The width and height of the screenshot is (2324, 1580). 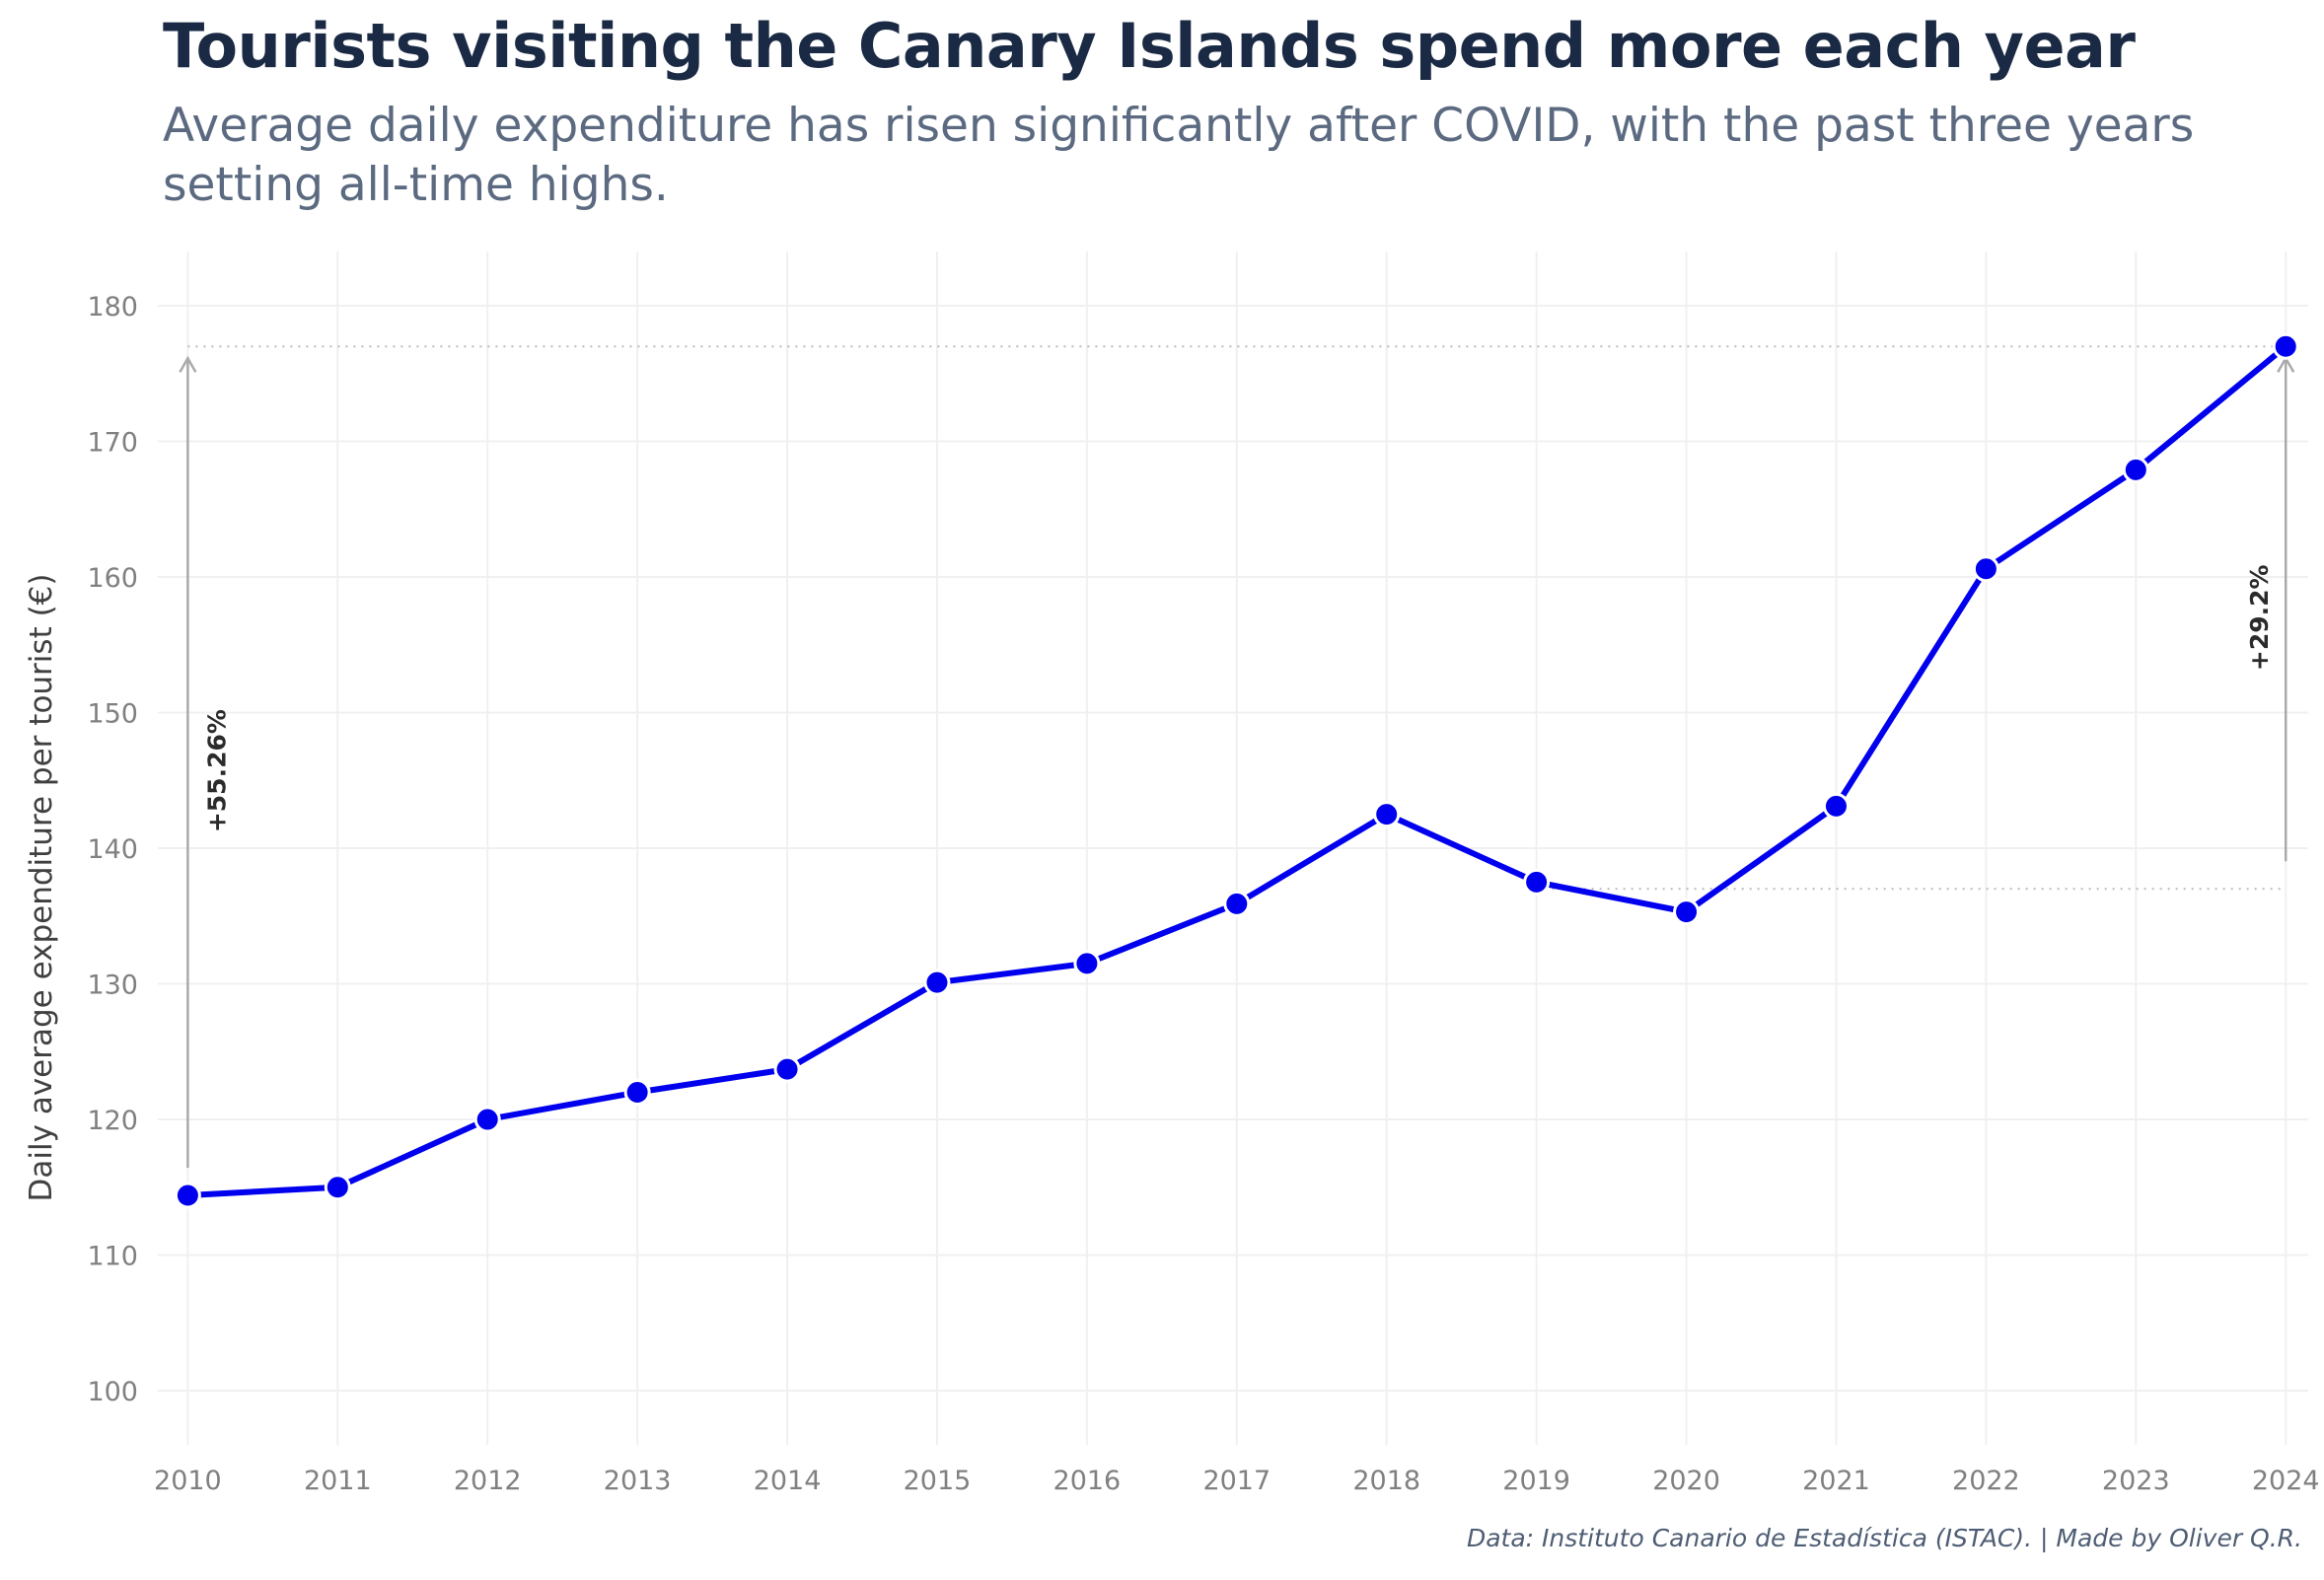 What do you see at coordinates (2136, 1481) in the screenshot?
I see `x-tick-label: 2023` at bounding box center [2136, 1481].